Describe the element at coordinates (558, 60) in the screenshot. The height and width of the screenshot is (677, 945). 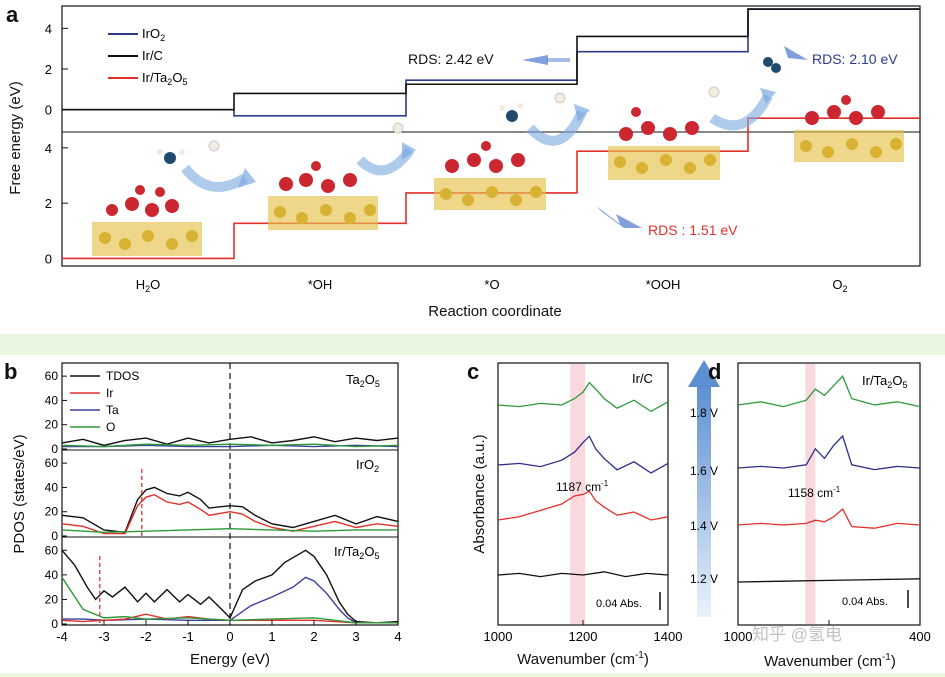
I see `rds-irc-arrow-tail` at that location.